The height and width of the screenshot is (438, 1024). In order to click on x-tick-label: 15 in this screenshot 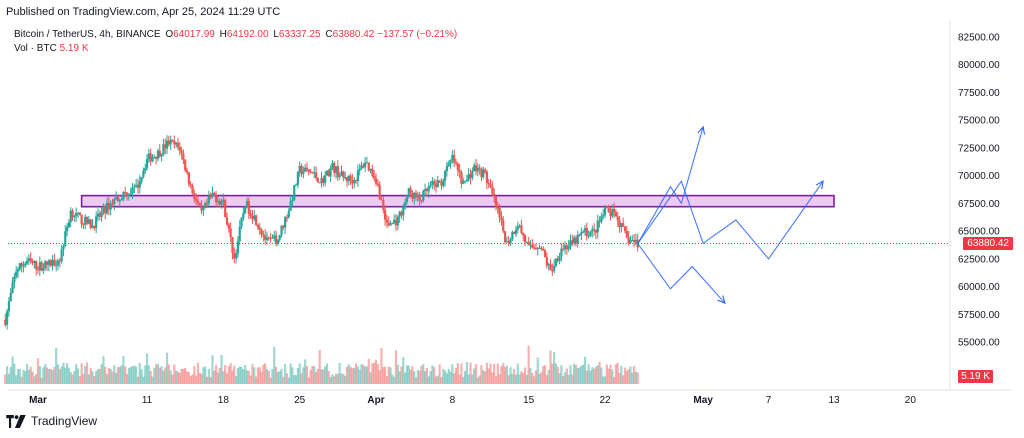, I will do `click(529, 400)`.